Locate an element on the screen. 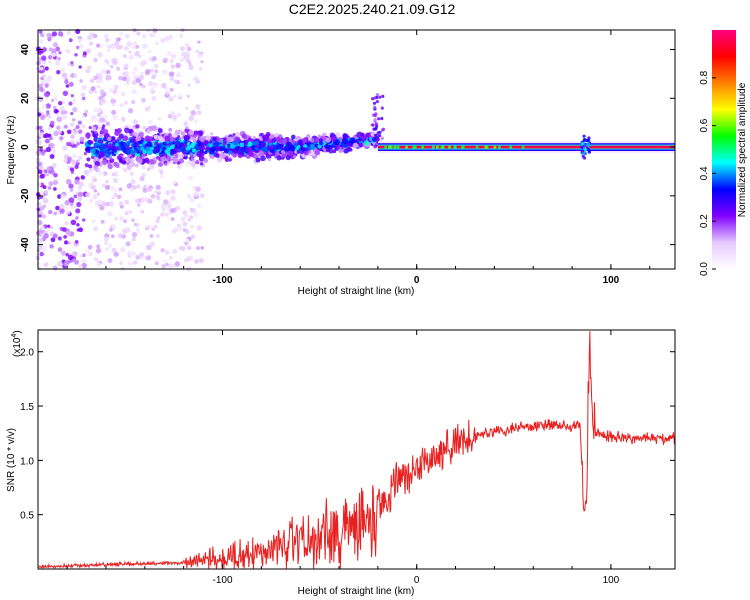 This screenshot has height=600, width=750. y-tick-label: 2.0 is located at coordinates (27, 353).